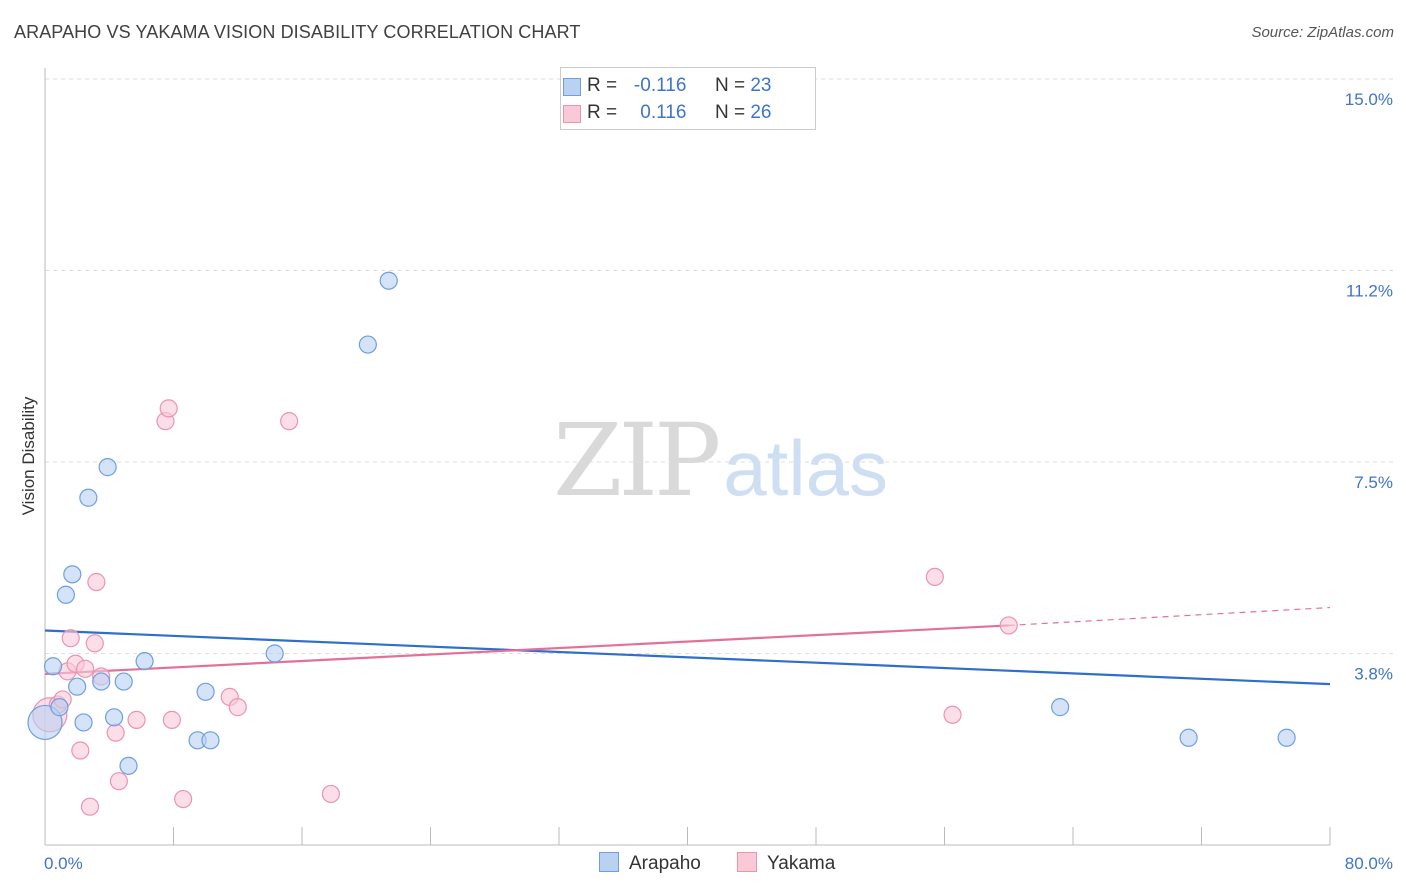 This screenshot has width=1406, height=892. I want to click on arapaho-trend-line, so click(687, 657).